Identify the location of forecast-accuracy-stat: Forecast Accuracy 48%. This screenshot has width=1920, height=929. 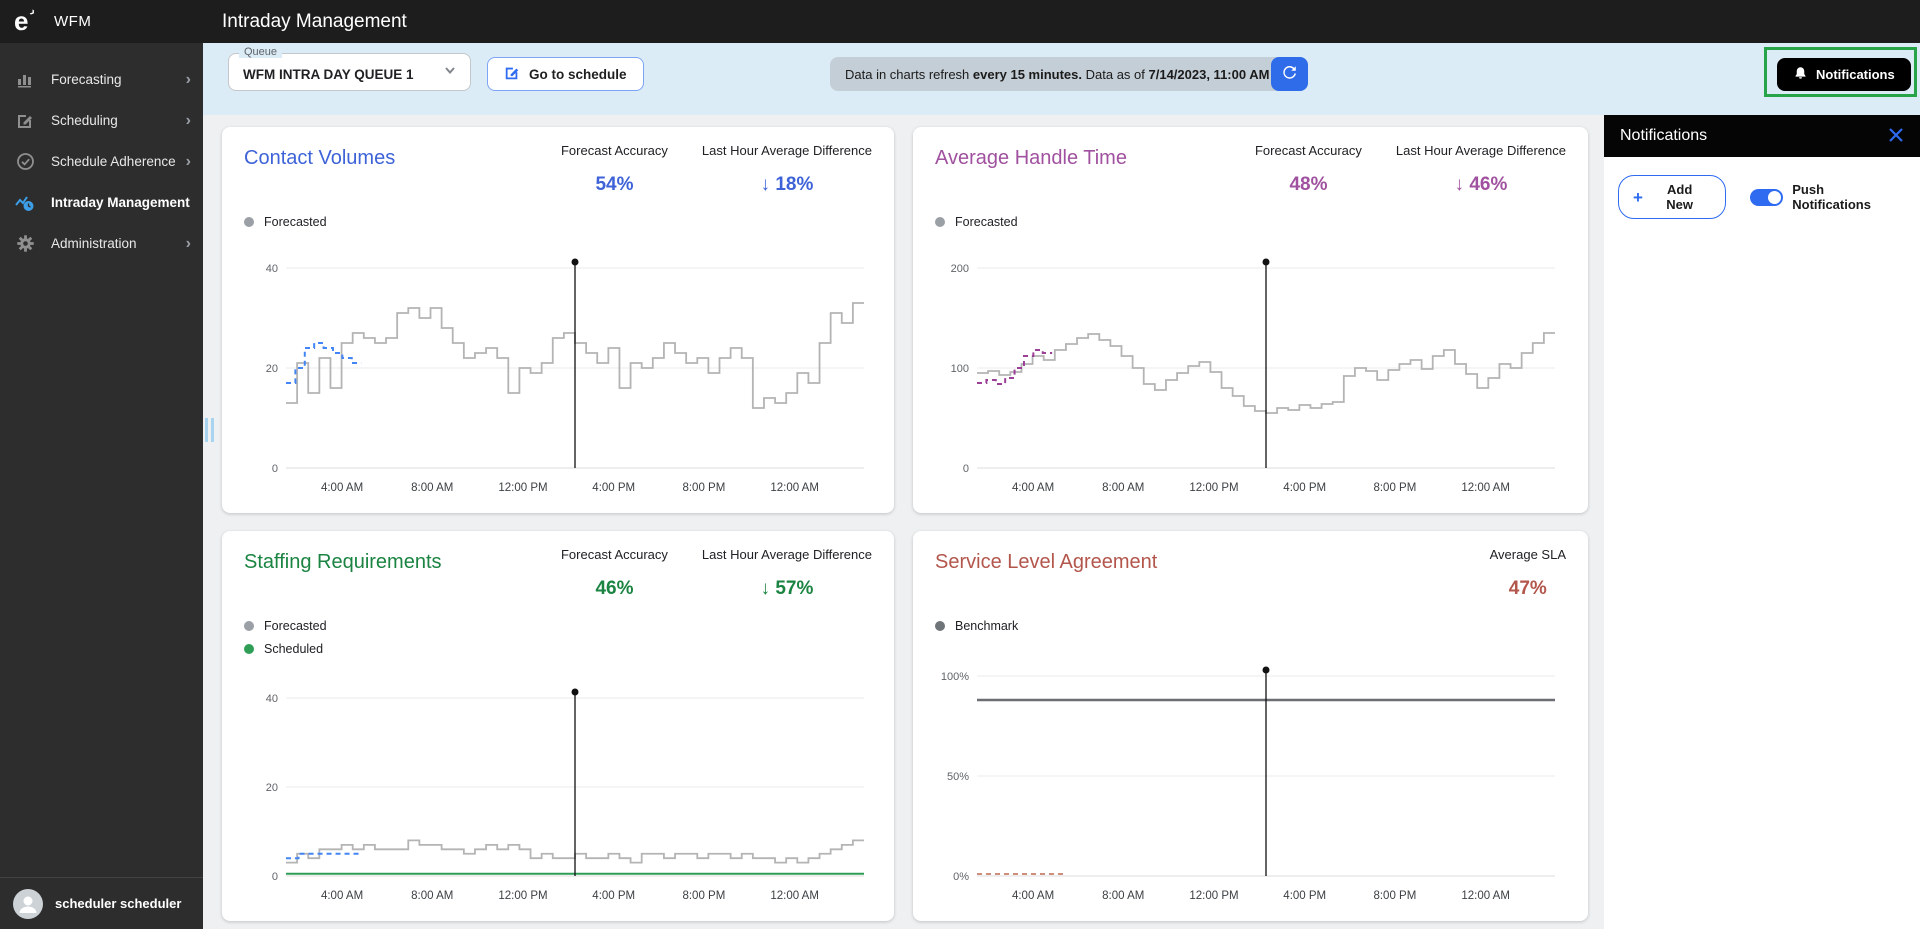
(1308, 169).